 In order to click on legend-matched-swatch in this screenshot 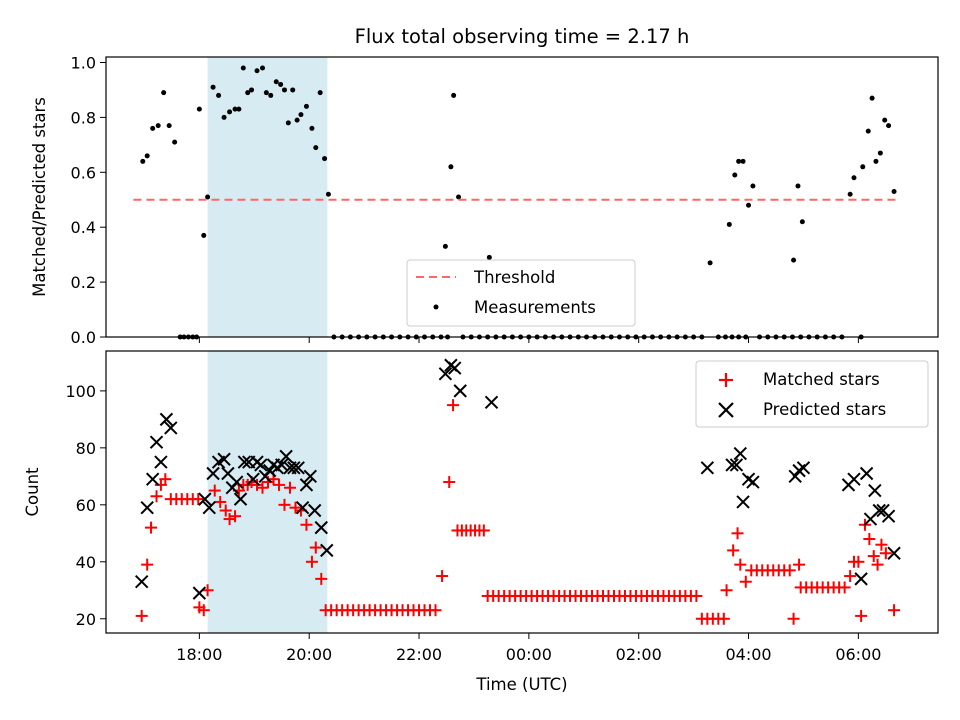, I will do `click(726, 380)`.